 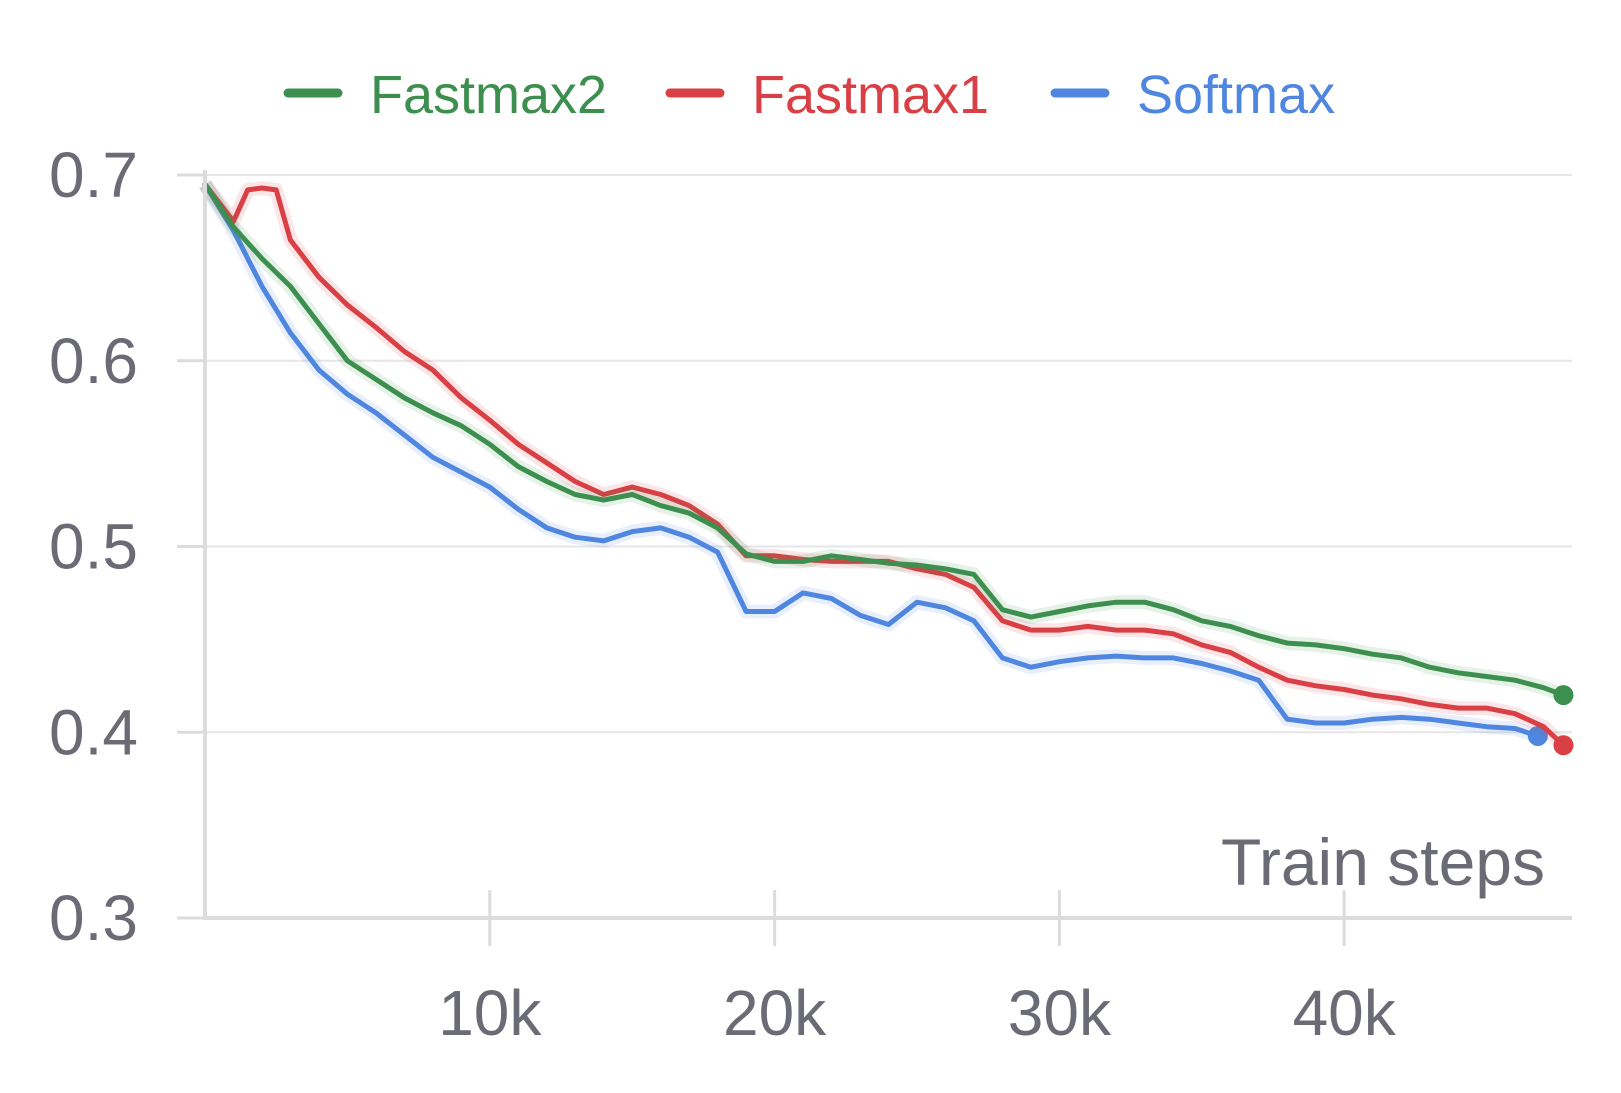 What do you see at coordinates (1537, 735) in the screenshot?
I see `softmax-end-marker` at bounding box center [1537, 735].